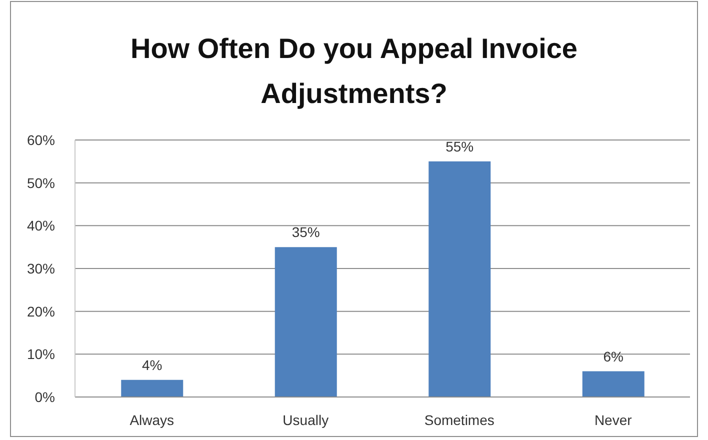 The height and width of the screenshot is (440, 708). What do you see at coordinates (40, 311) in the screenshot?
I see `y-tick-label: 20%` at bounding box center [40, 311].